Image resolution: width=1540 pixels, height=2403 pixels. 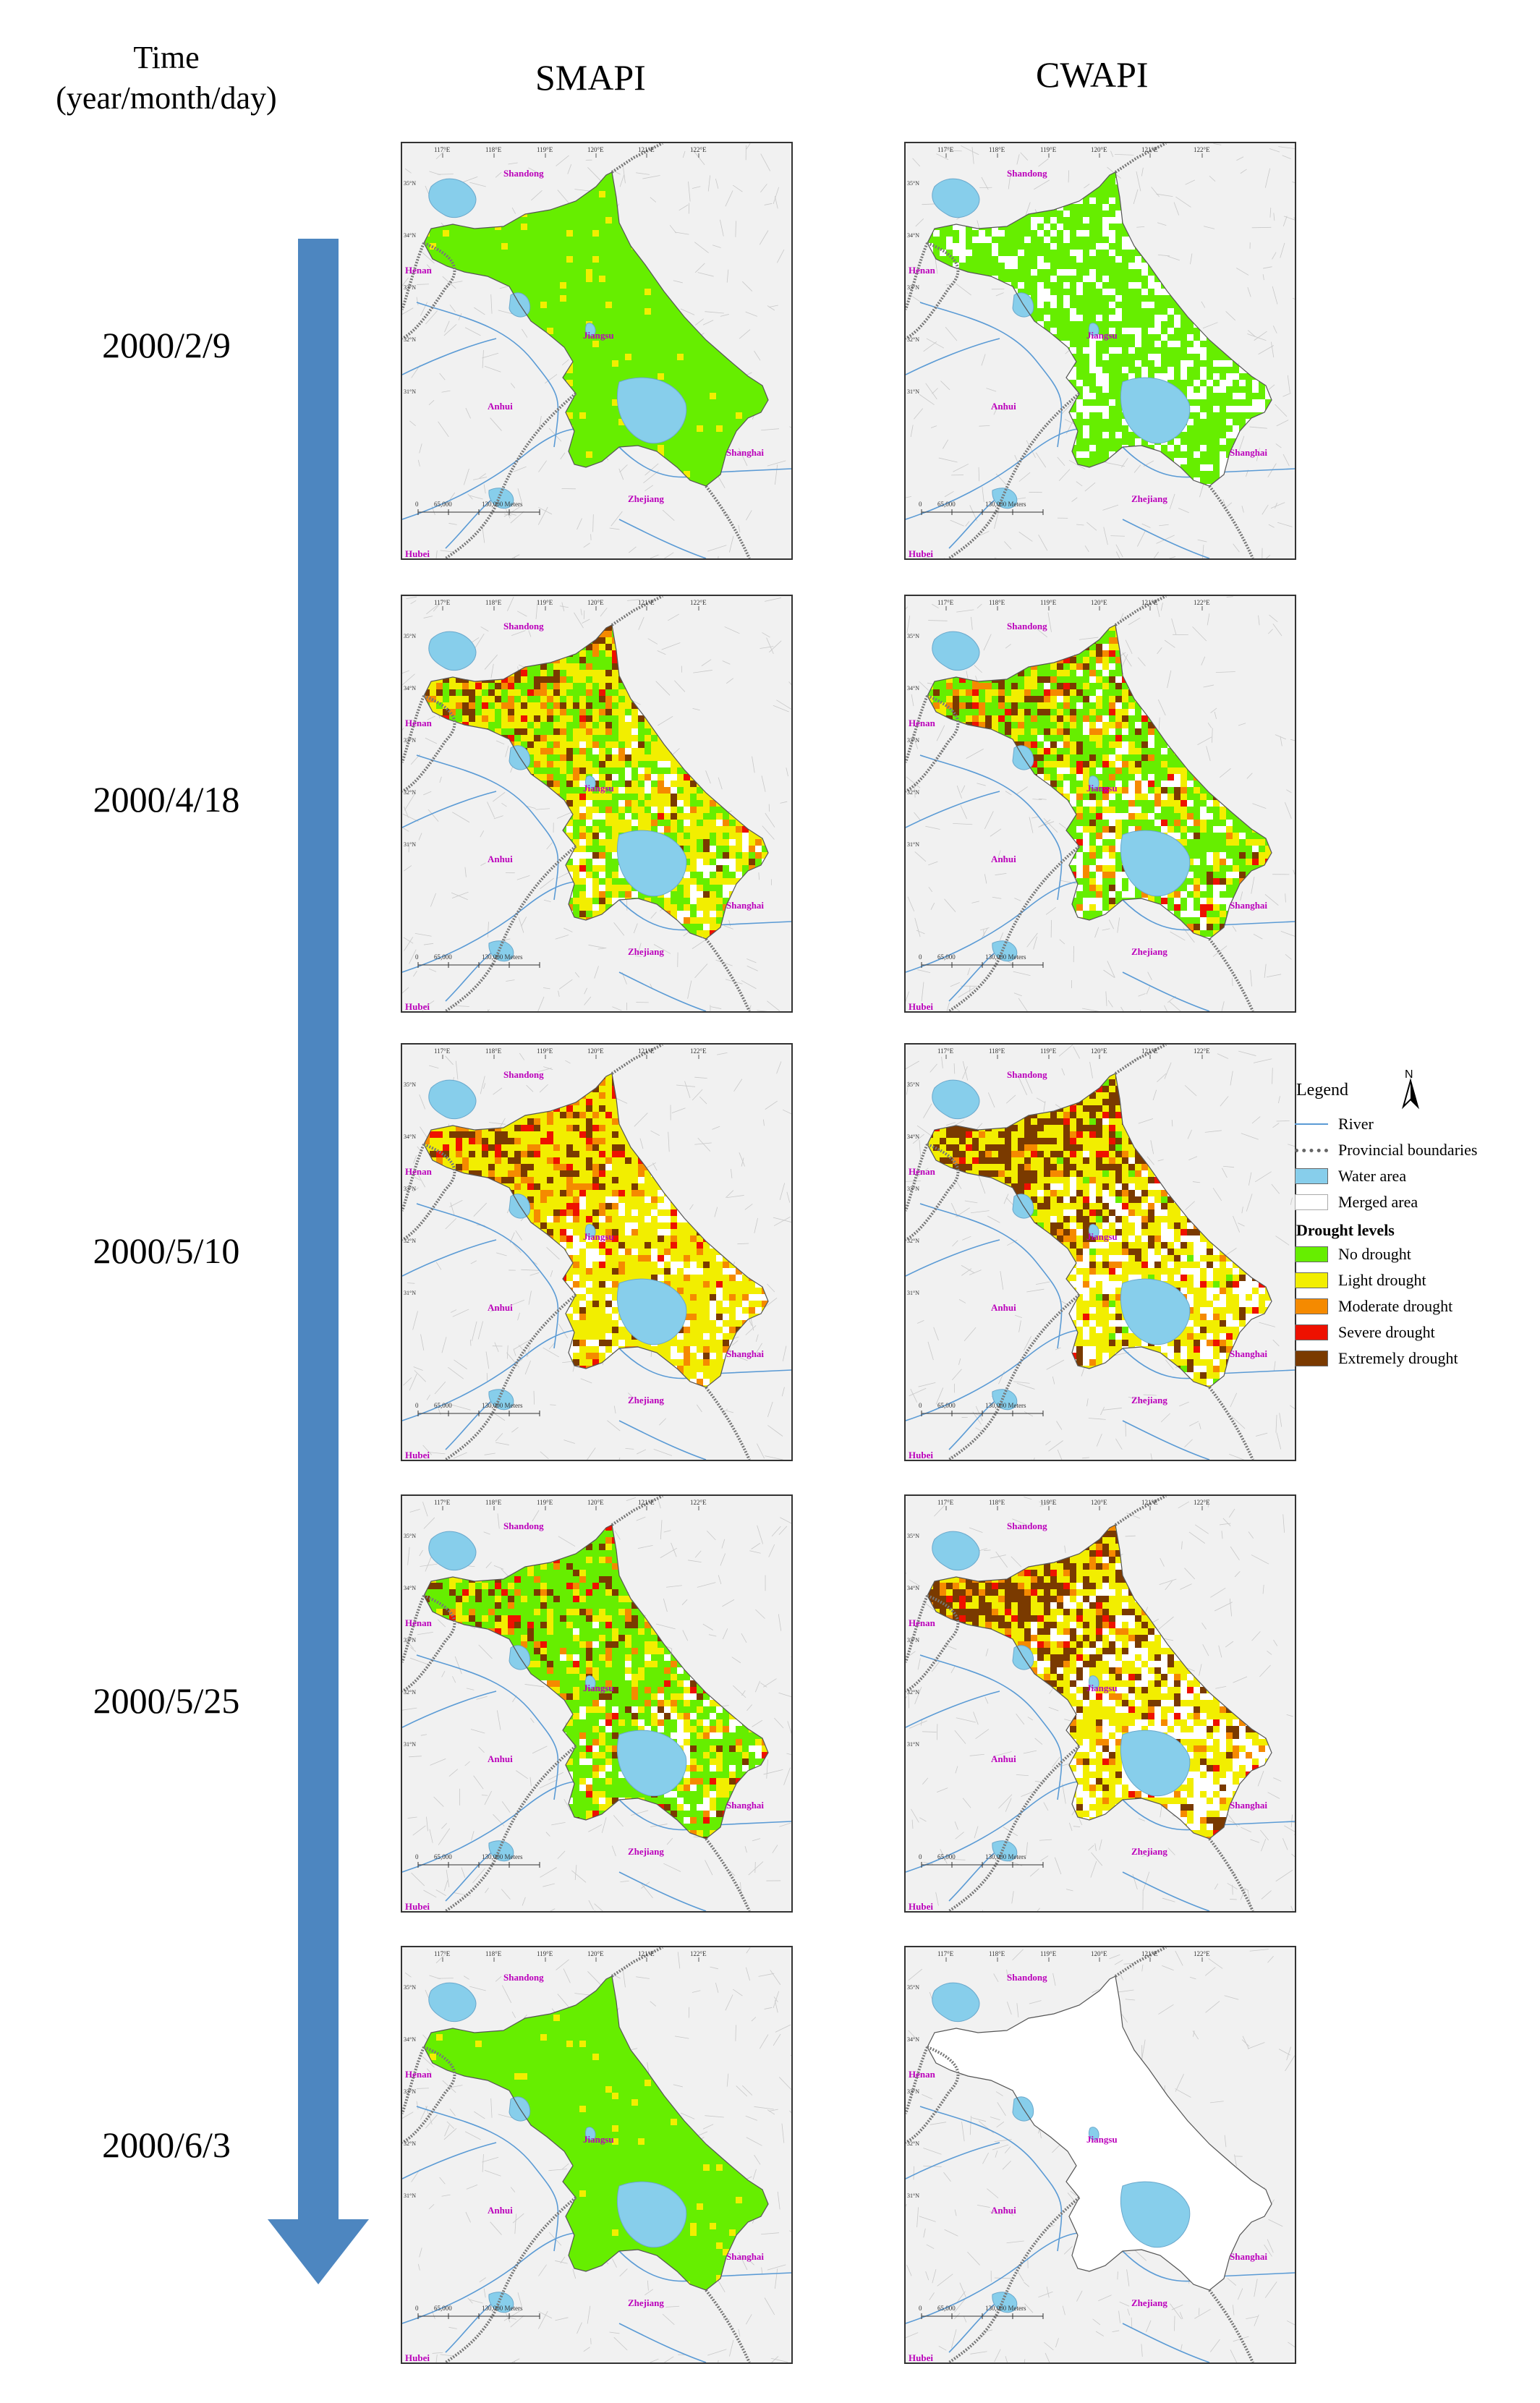 I want to click on legend-water-label: Water area, so click(x=1372, y=1176).